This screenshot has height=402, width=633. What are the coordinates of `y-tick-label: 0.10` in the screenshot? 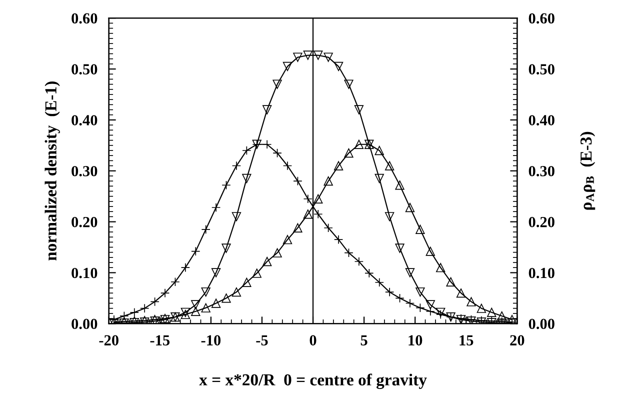 It's located at (85, 273).